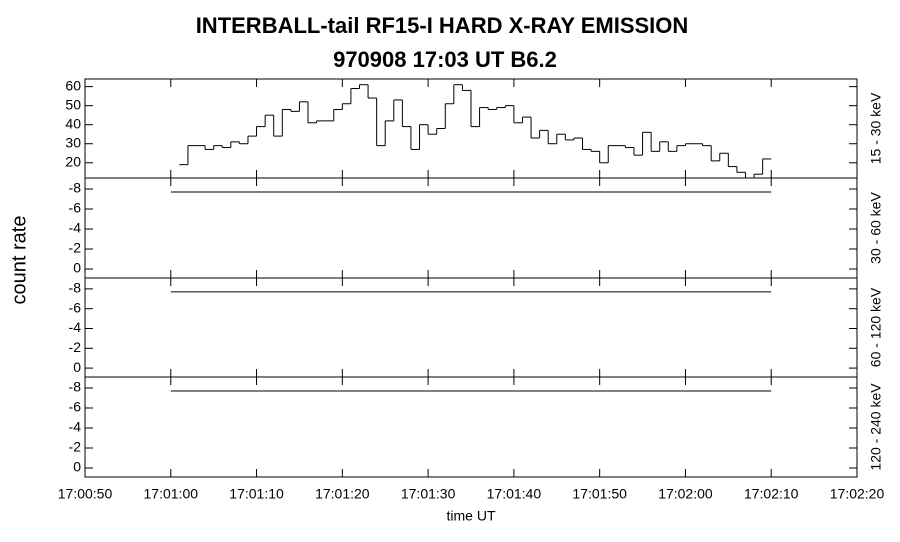 The image size is (900, 542). Describe the element at coordinates (514, 494) in the screenshot. I see `x-tick-label: 17:01:40` at that location.